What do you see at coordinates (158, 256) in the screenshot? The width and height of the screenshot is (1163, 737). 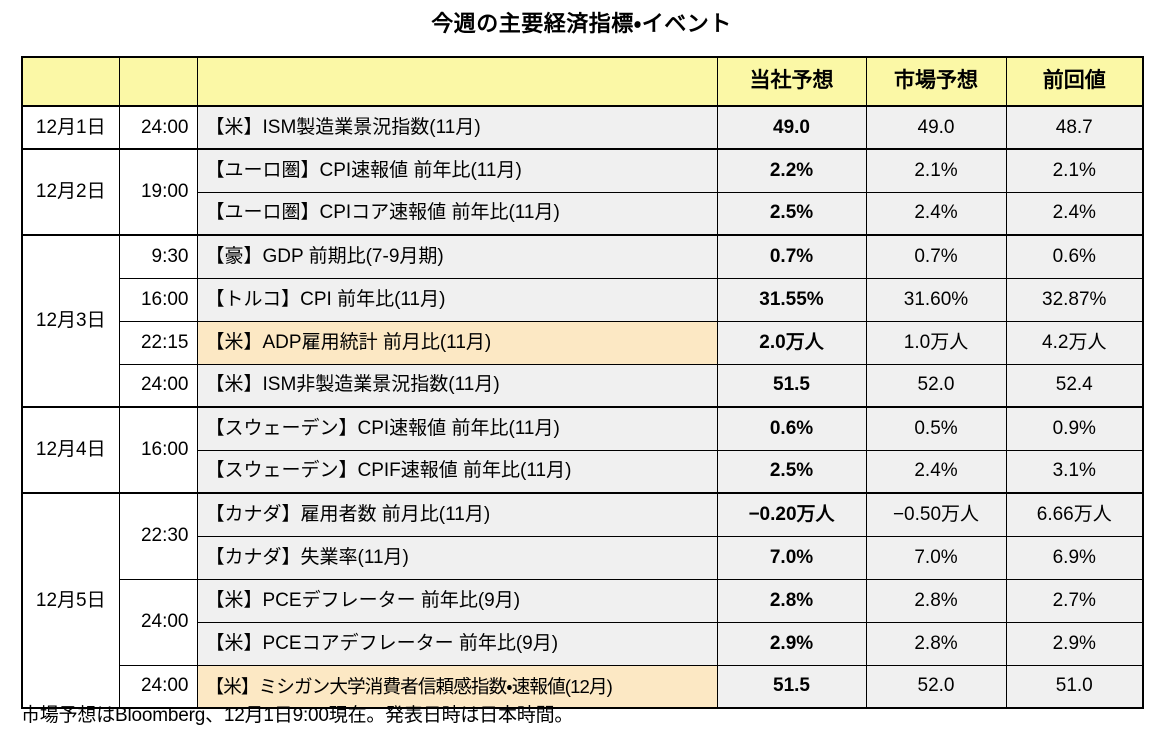 I see `cell-time: 9:30` at bounding box center [158, 256].